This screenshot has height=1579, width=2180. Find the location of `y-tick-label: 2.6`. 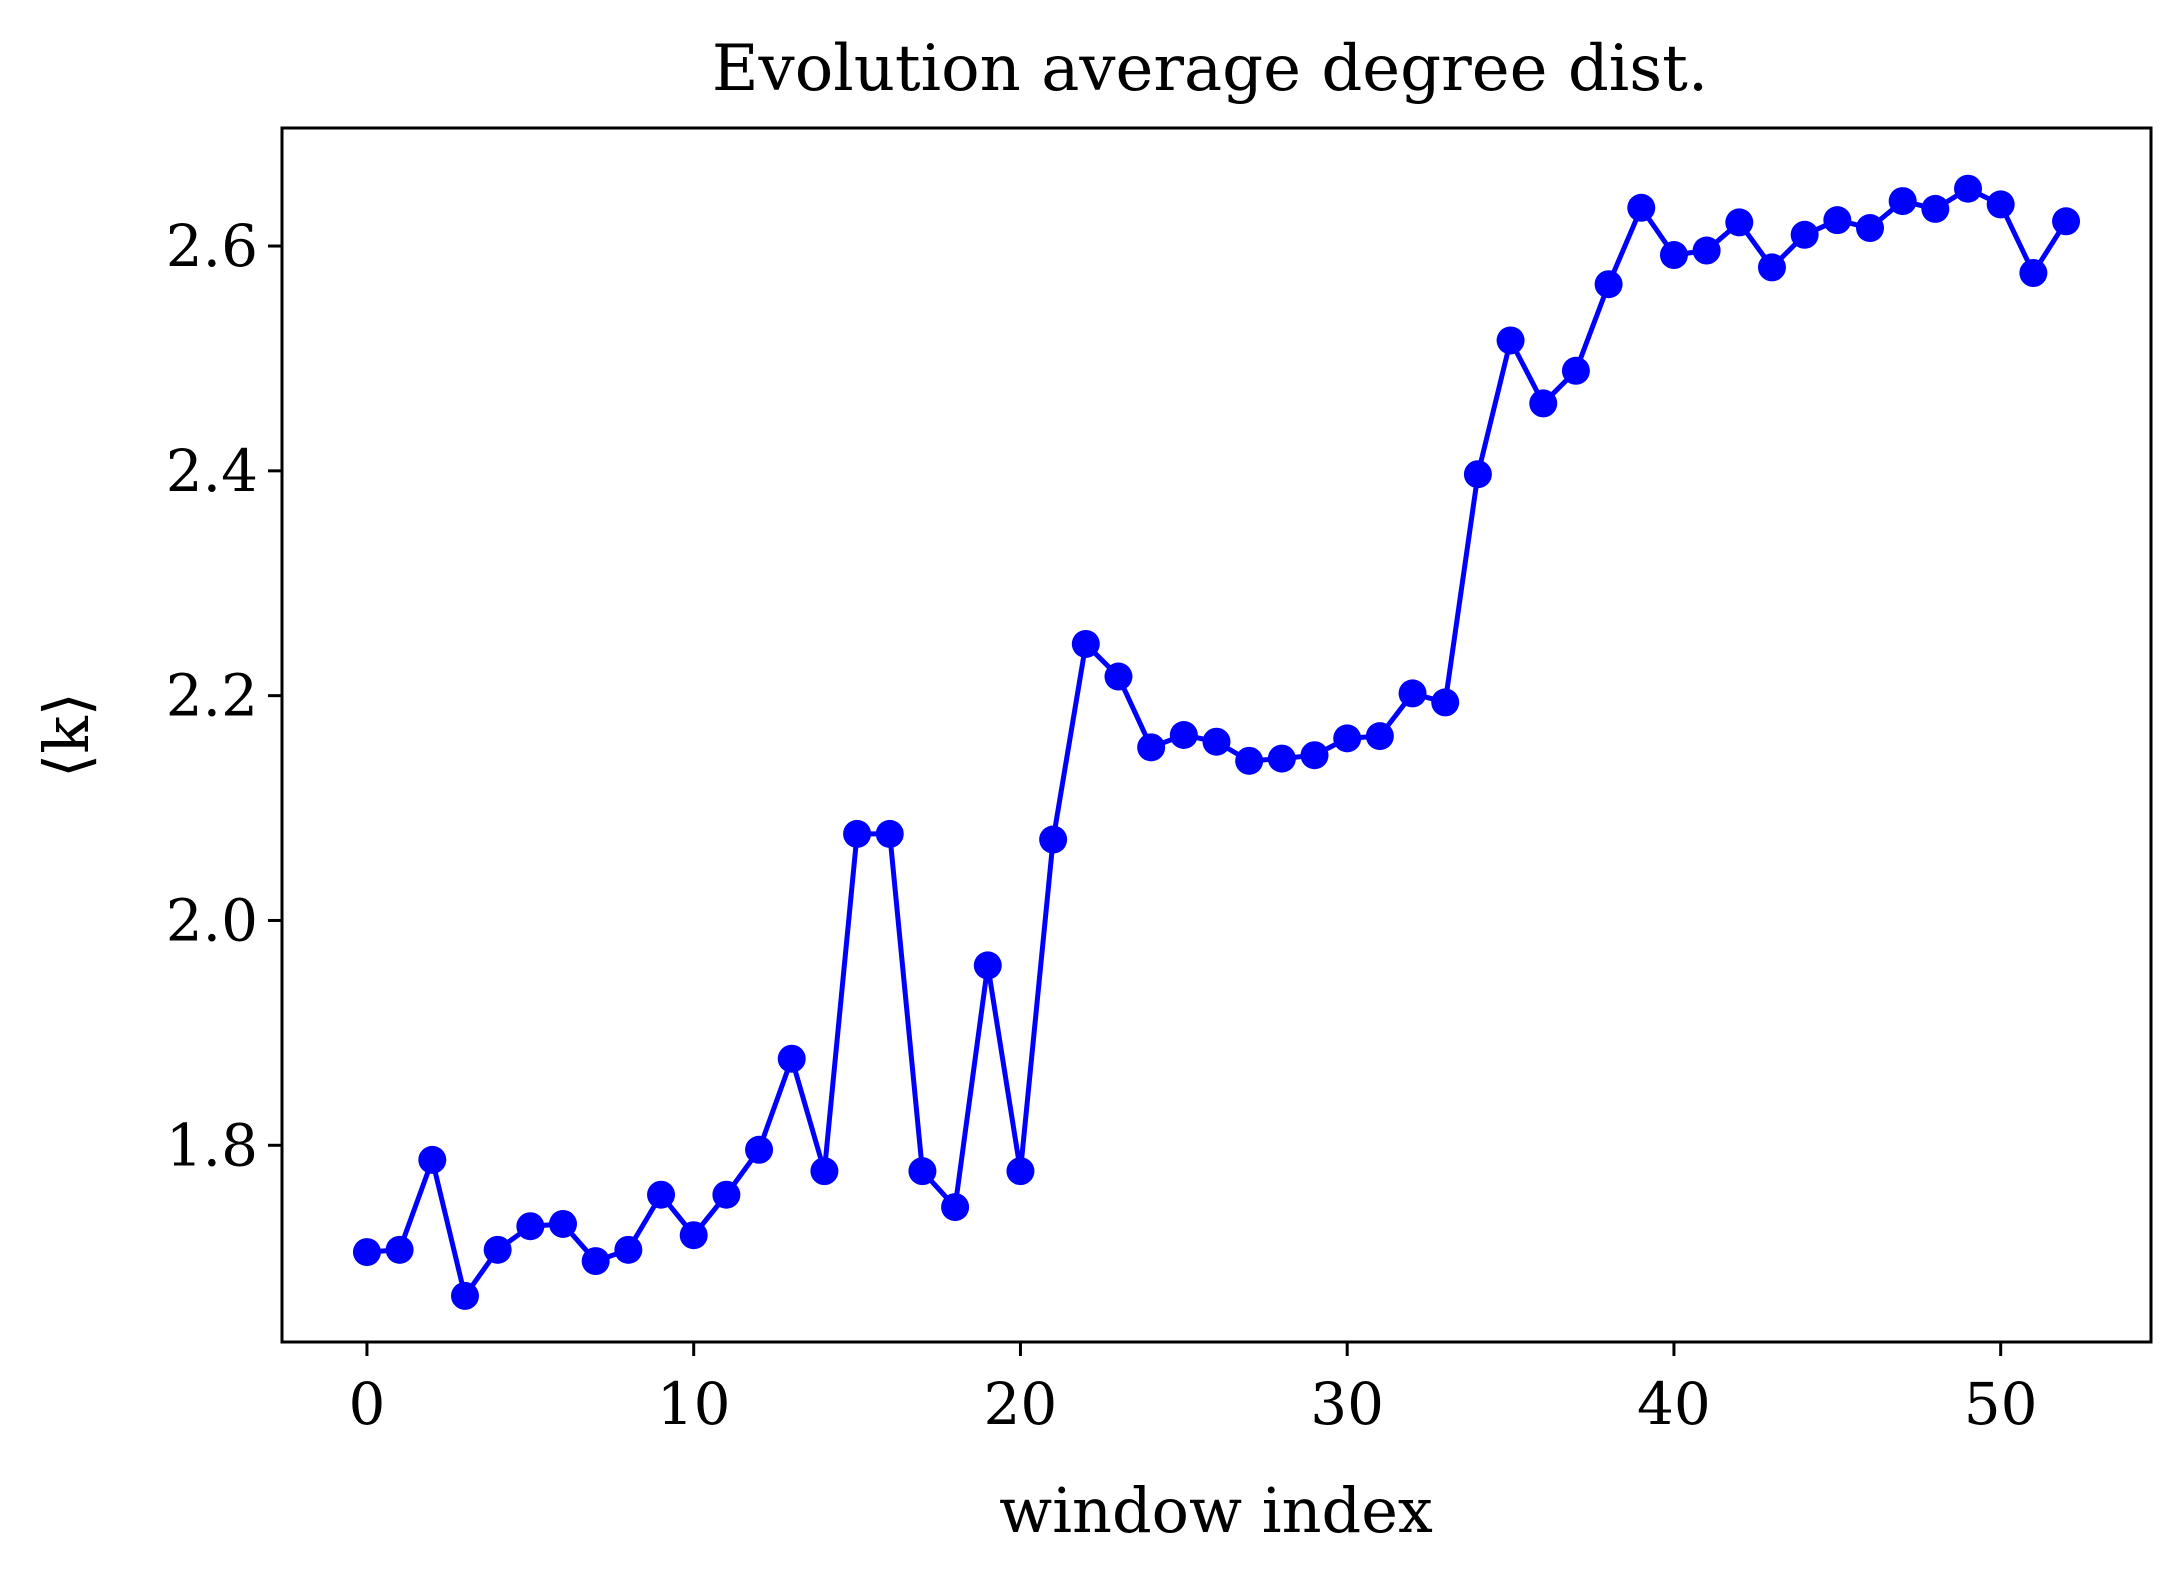

y-tick-label: 2.6 is located at coordinates (212, 246).